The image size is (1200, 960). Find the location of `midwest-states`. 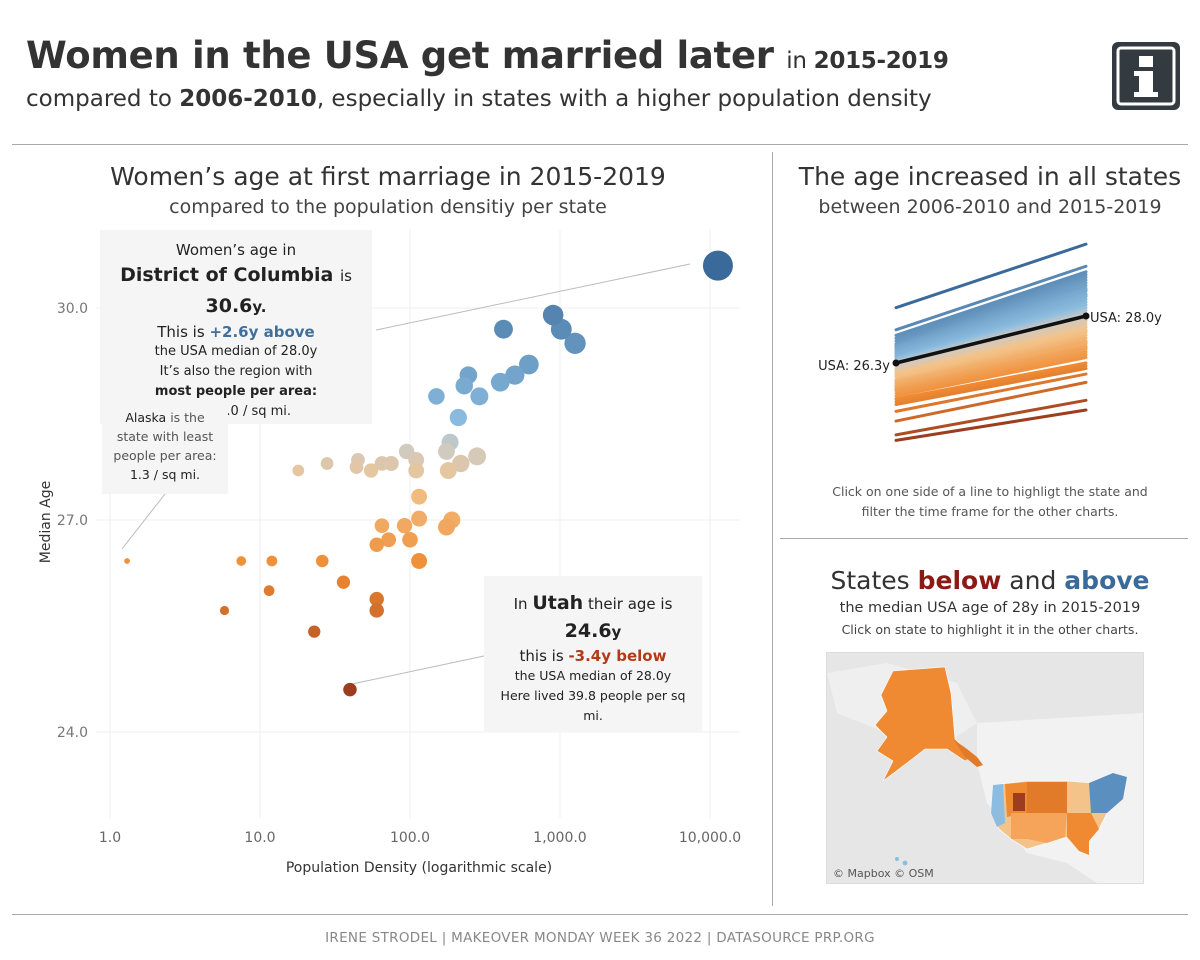

midwest-states is located at coordinates (1079, 797).